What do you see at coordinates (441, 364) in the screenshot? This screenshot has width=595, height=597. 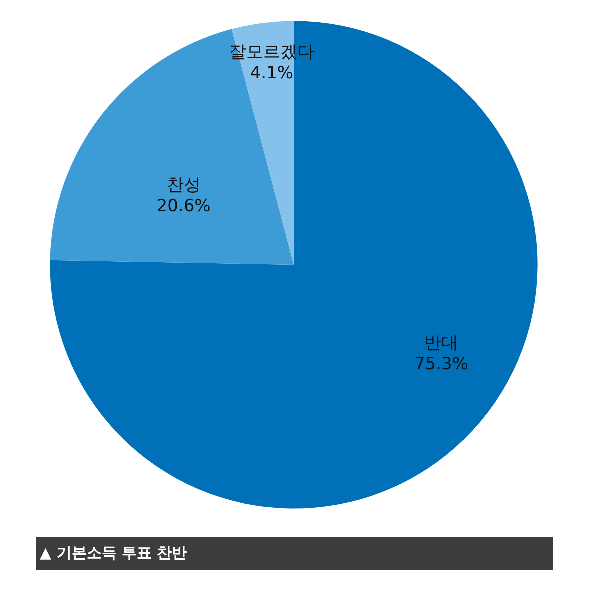 I see `data-label: 75.3%` at bounding box center [441, 364].